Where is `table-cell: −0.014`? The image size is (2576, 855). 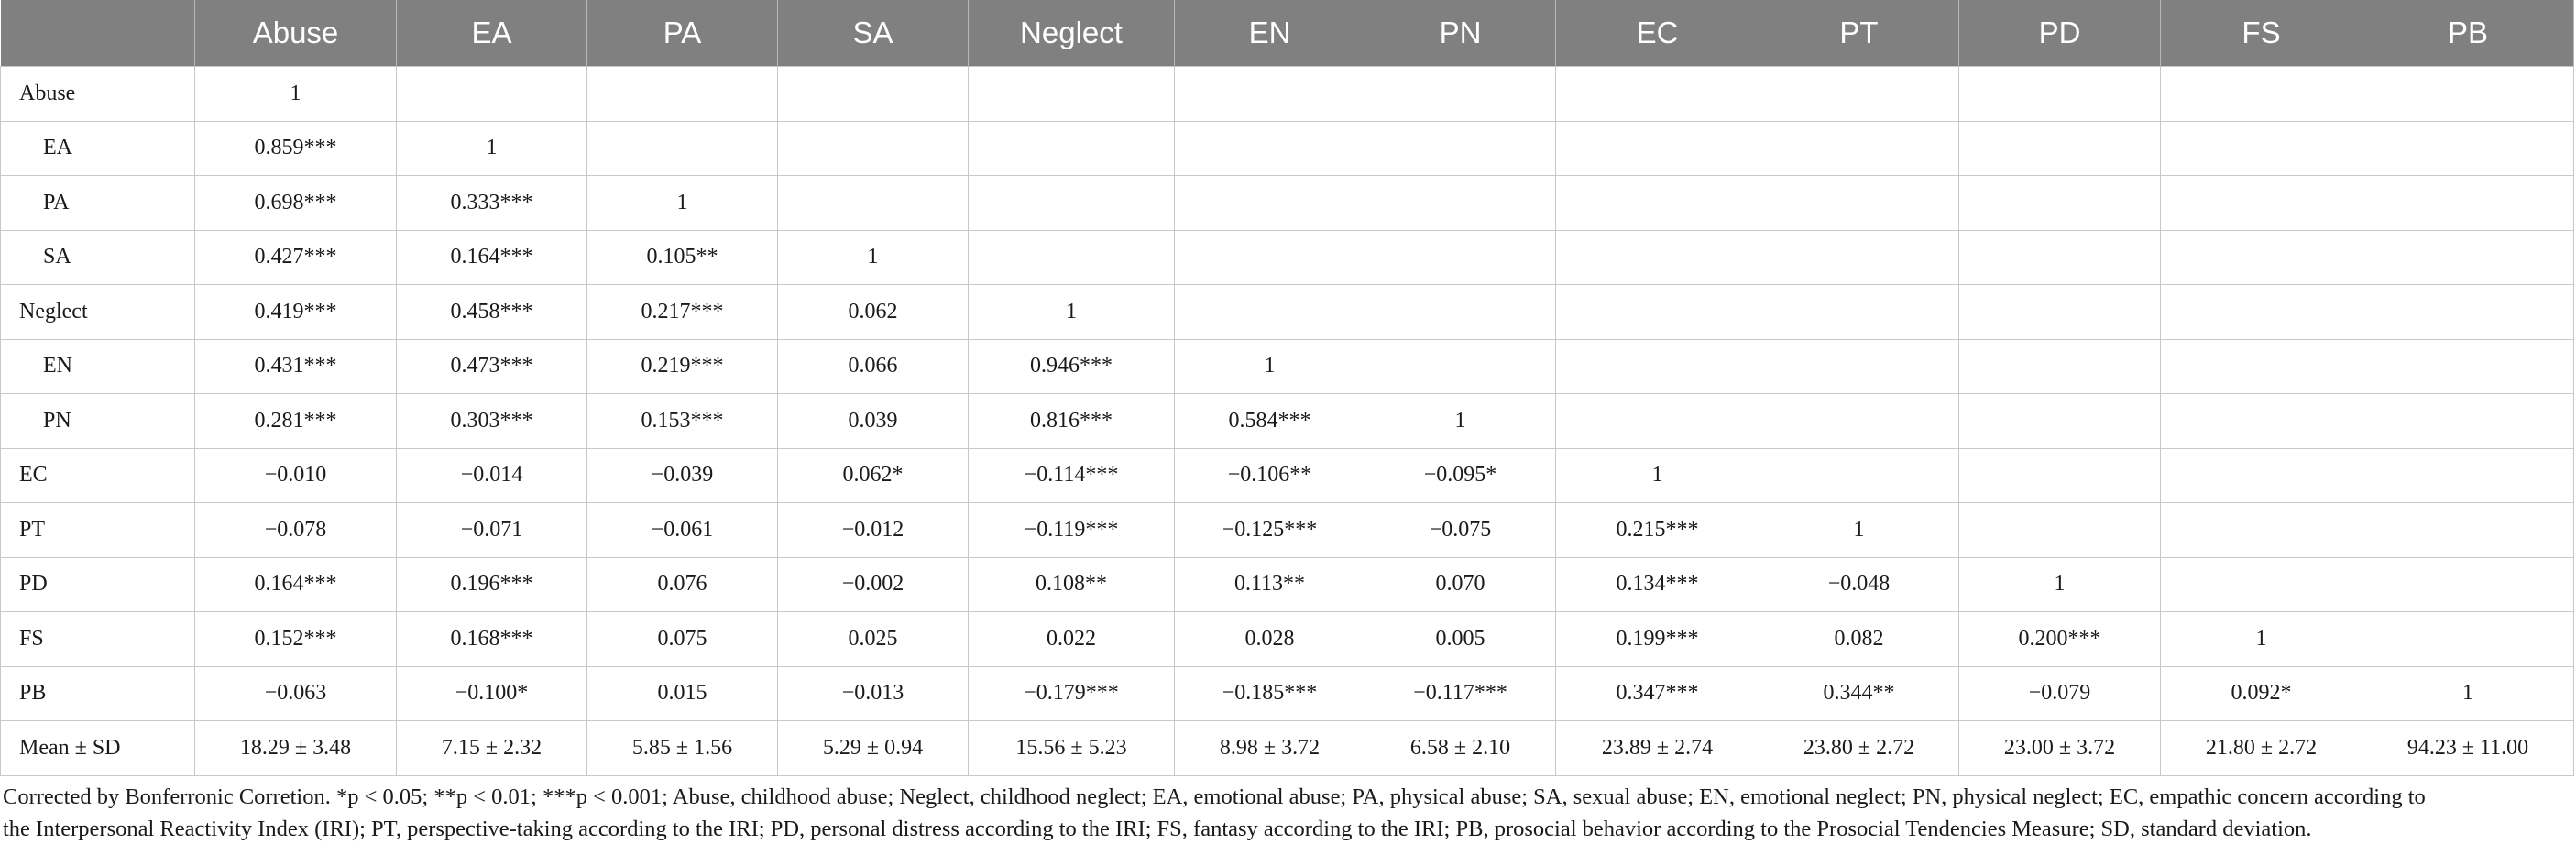
table-cell: −0.014 is located at coordinates (491, 475).